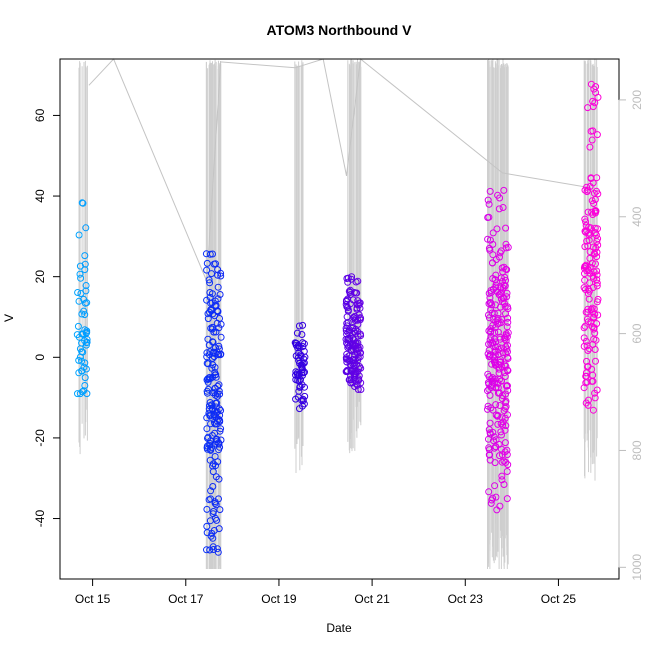  What do you see at coordinates (47, 317) in the screenshot?
I see `y-axis: -40 -20 0 20 40 60` at bounding box center [47, 317].